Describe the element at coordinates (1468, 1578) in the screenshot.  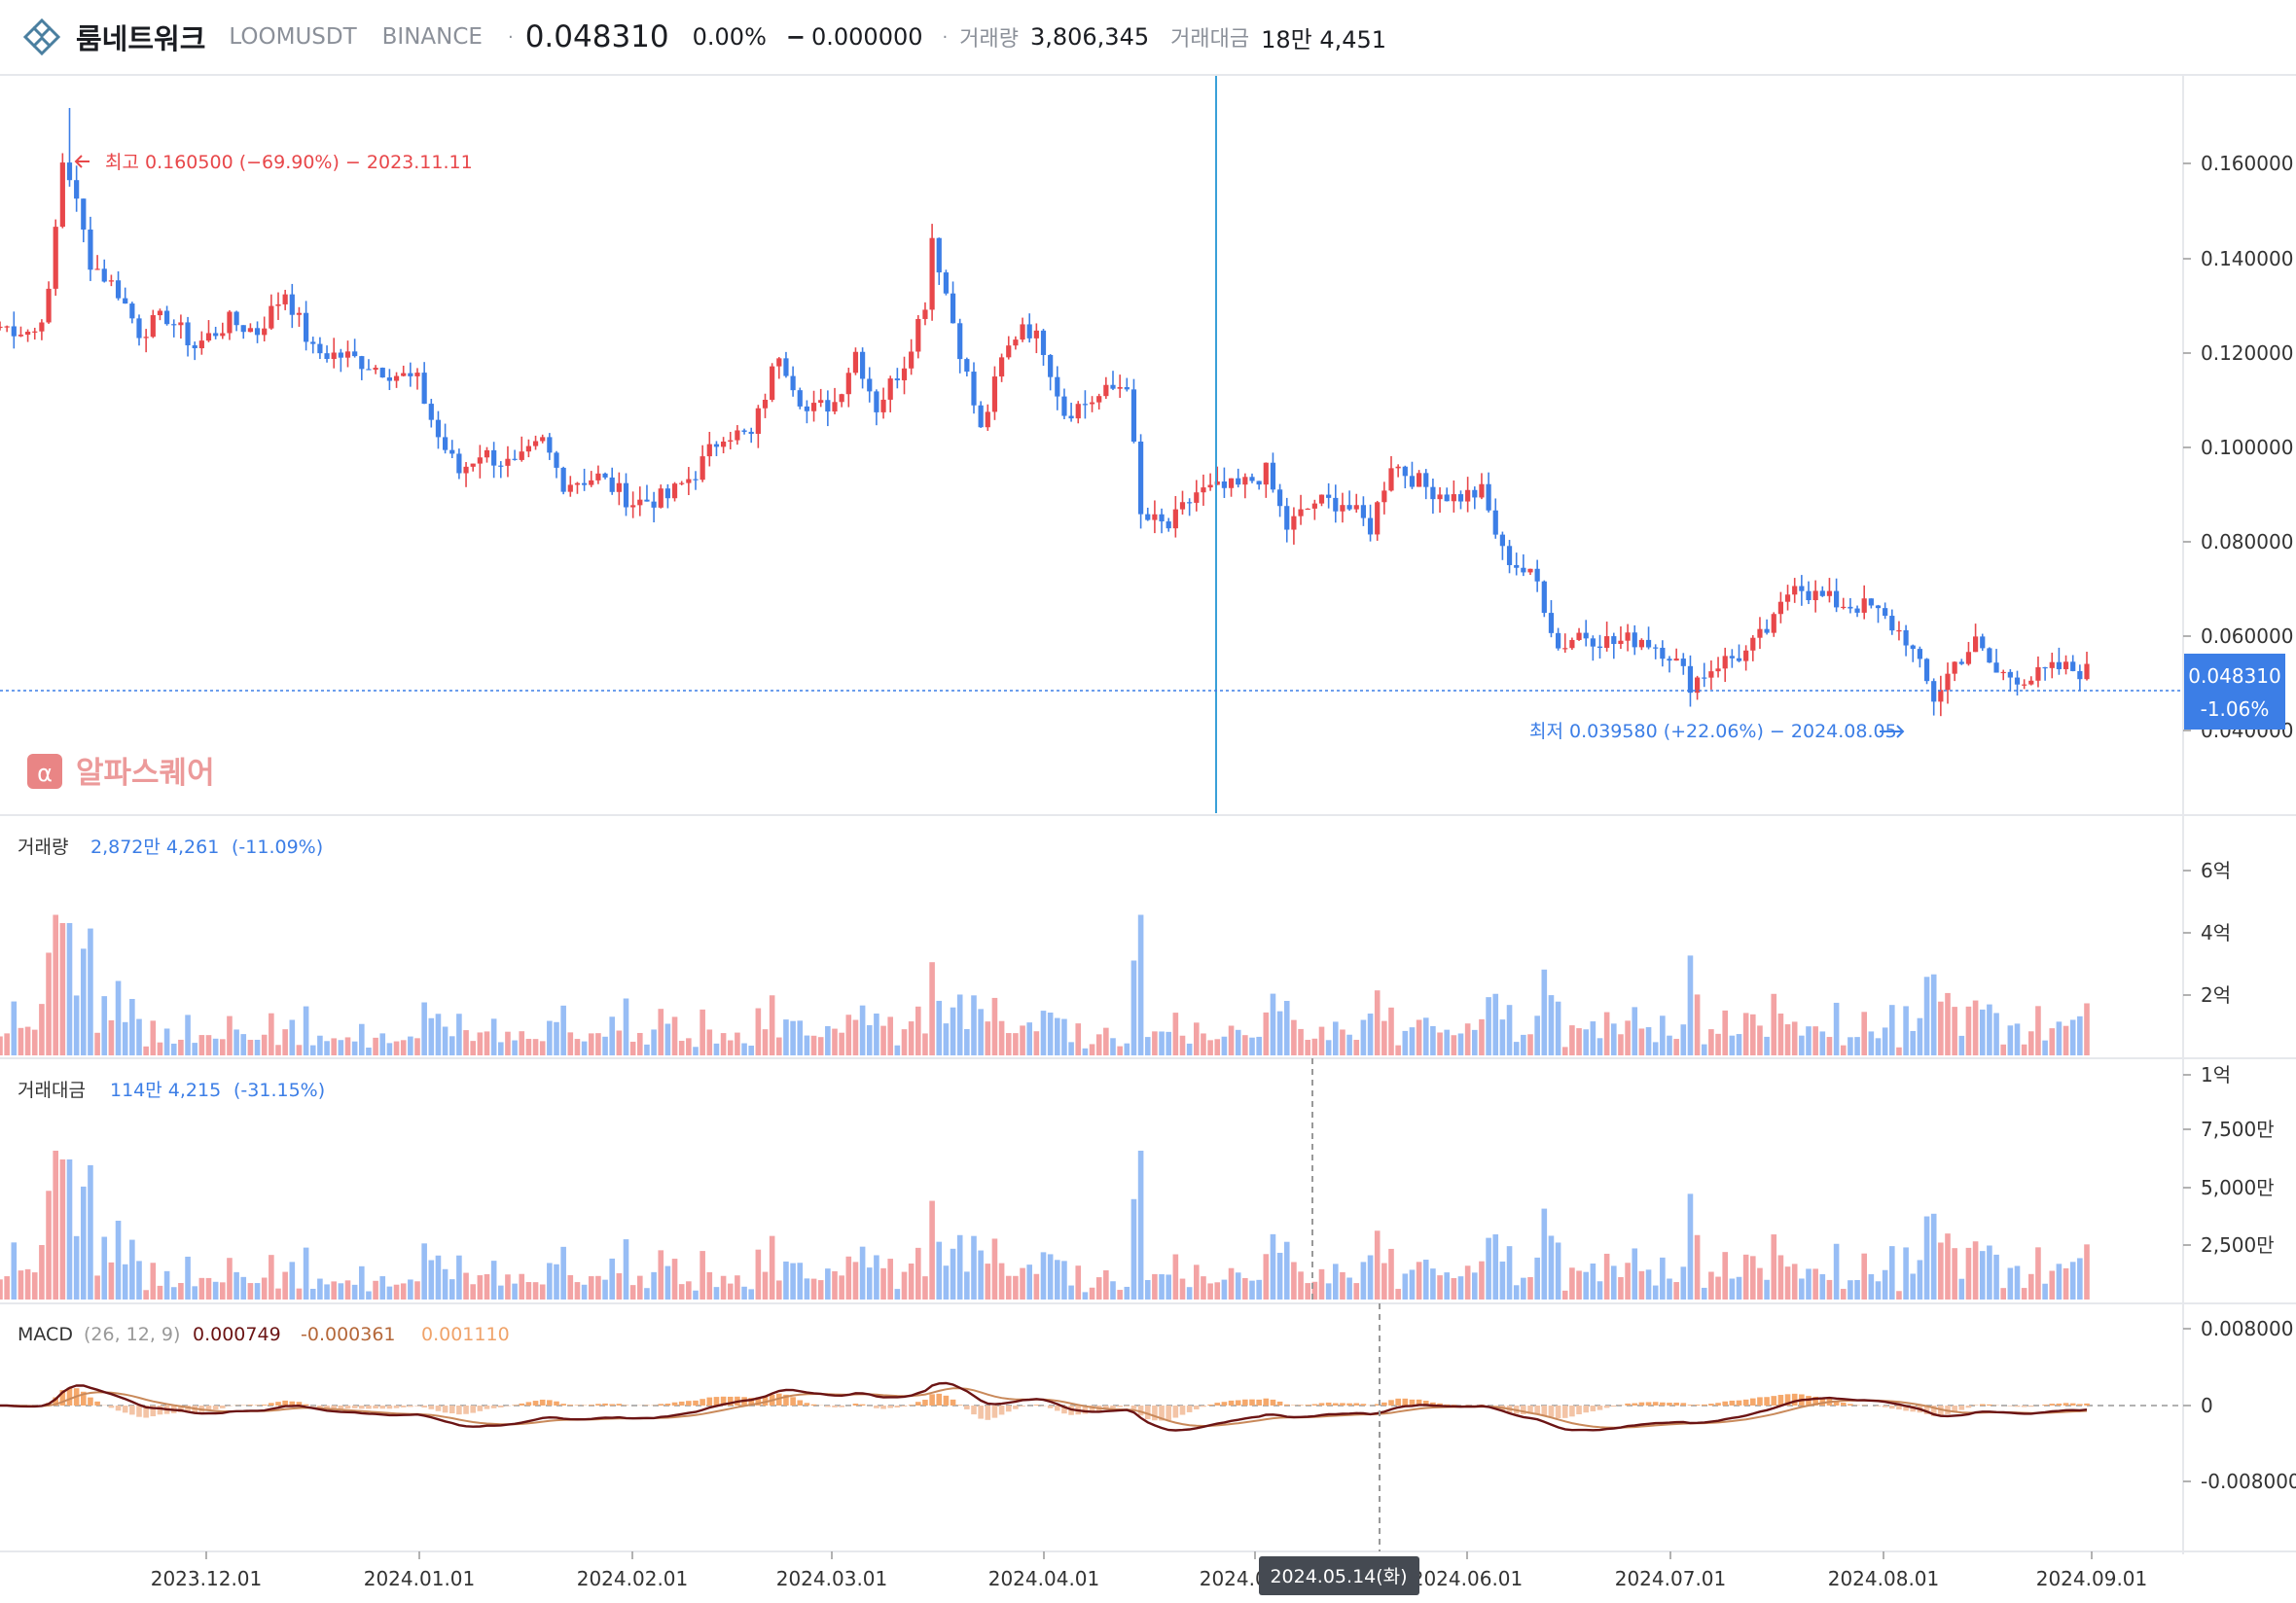
I see `time-axis-tick-label: 2024.06.01` at that location.